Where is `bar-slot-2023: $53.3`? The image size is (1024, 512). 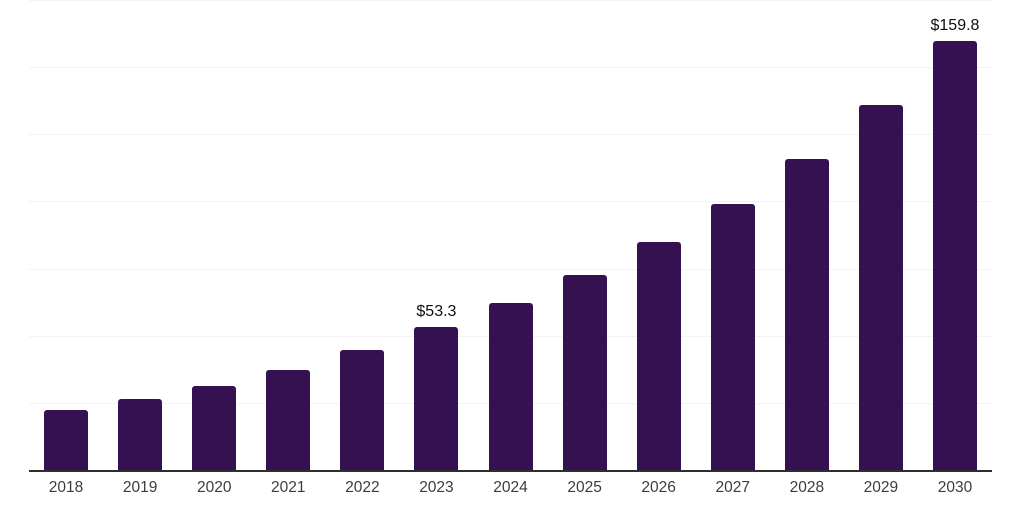 bar-slot-2023: $53.3 is located at coordinates (436, 235).